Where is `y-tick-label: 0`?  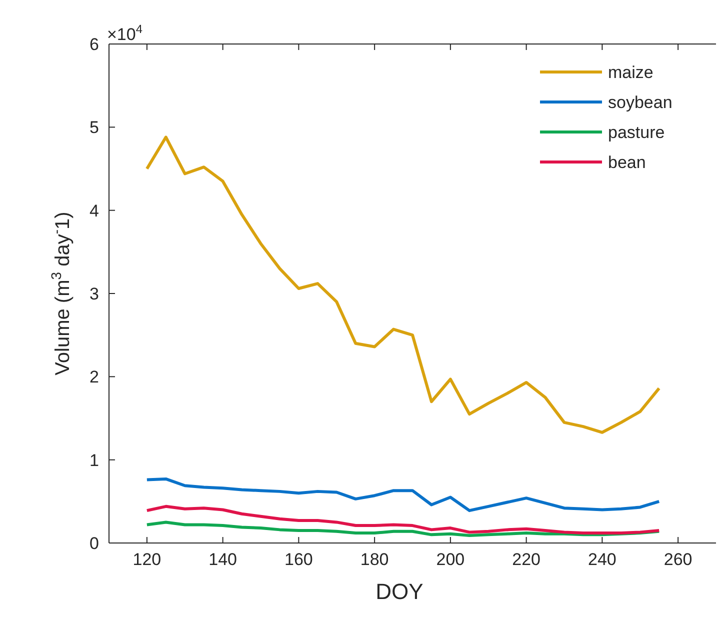
y-tick-label: 0 is located at coordinates (94, 543).